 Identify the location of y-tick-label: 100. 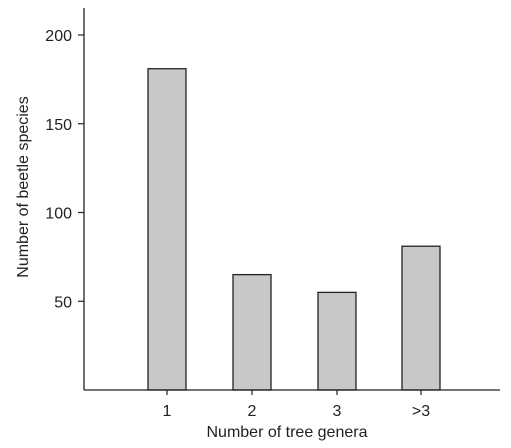
(58, 214).